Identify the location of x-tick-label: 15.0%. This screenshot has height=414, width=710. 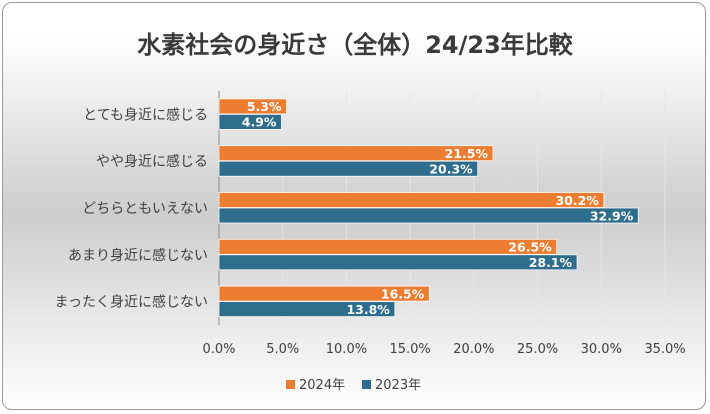
(409, 349).